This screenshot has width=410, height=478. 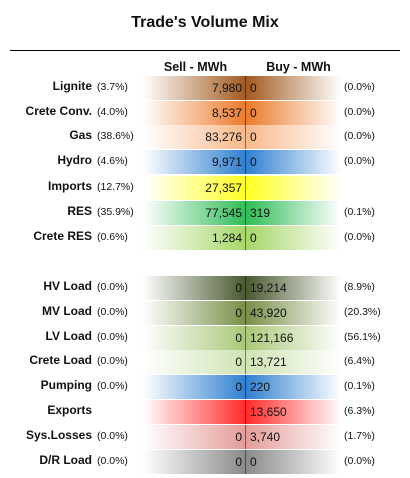 I want to click on table-row: Lignite (3.7%) 7,980 0 (0.0%), so click(x=205, y=88).